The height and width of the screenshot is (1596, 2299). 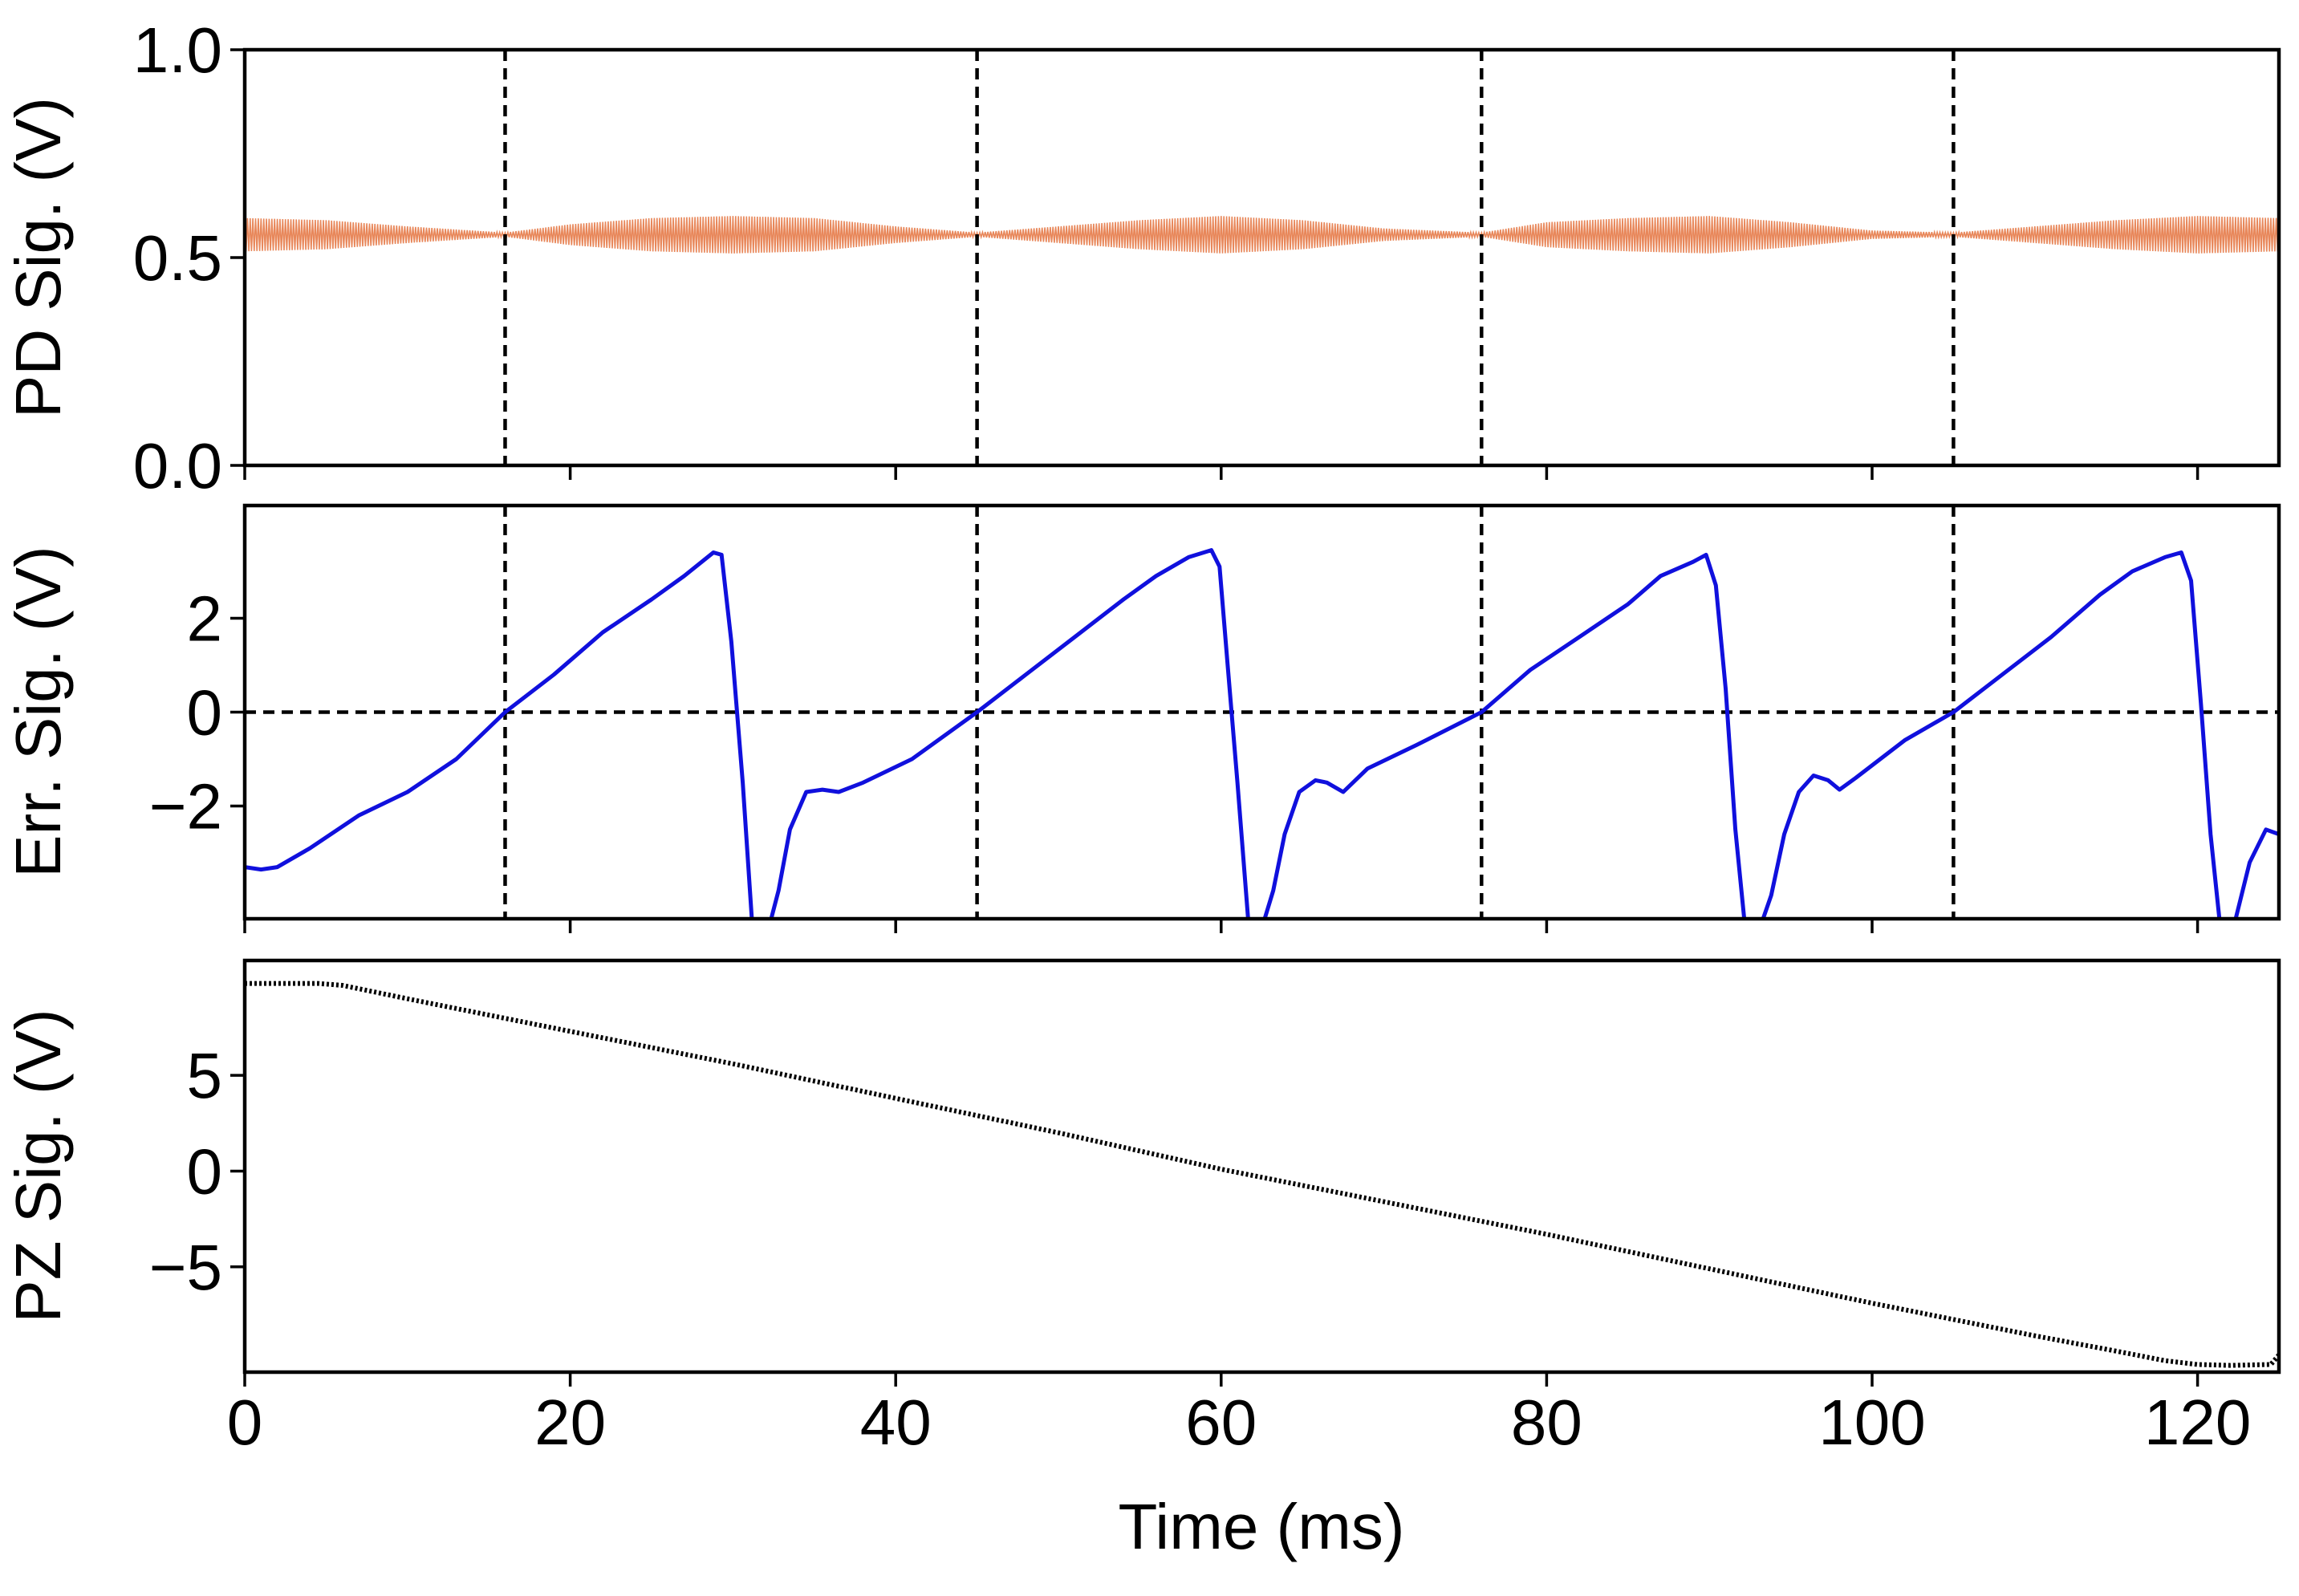 I want to click on x-tick-label: 0, so click(x=245, y=1422).